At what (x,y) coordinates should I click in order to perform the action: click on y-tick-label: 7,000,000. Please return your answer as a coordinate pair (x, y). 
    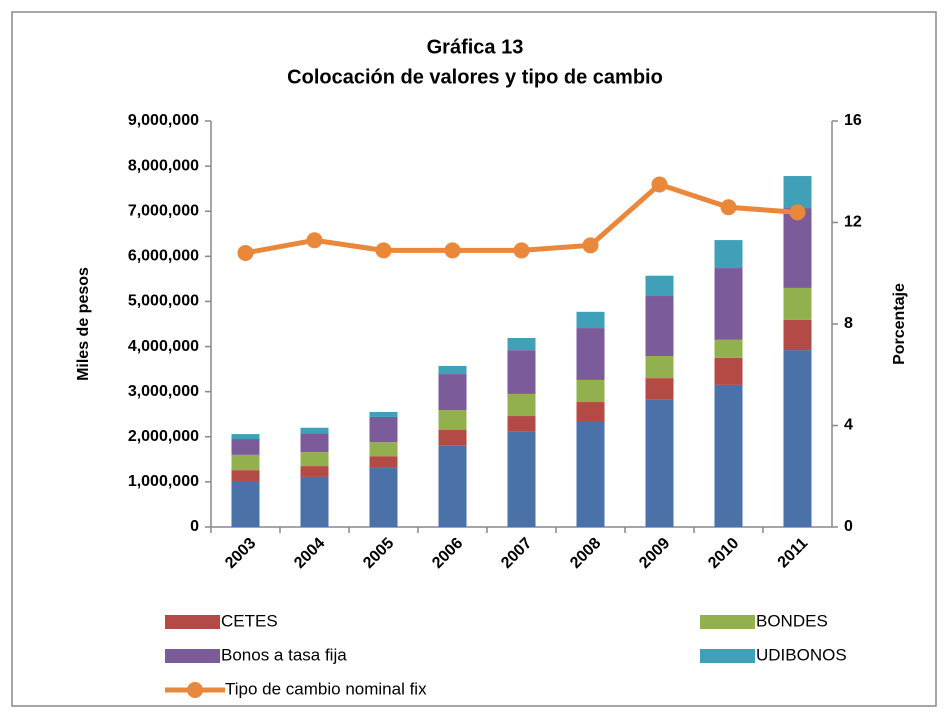
    Looking at the image, I should click on (163, 210).